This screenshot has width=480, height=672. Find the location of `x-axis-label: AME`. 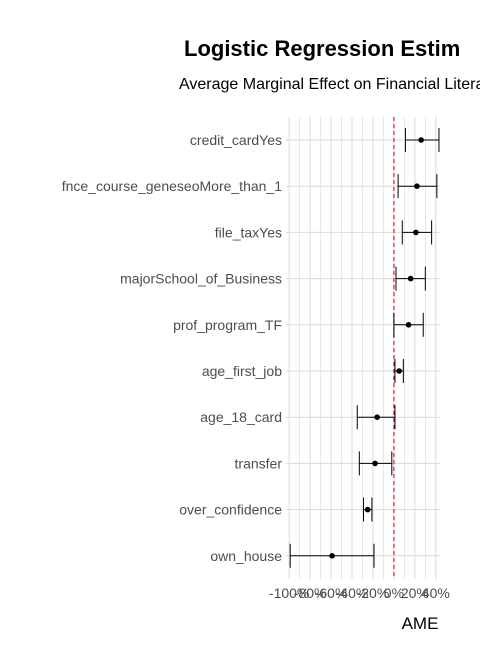

x-axis-label: AME is located at coordinates (420, 623).